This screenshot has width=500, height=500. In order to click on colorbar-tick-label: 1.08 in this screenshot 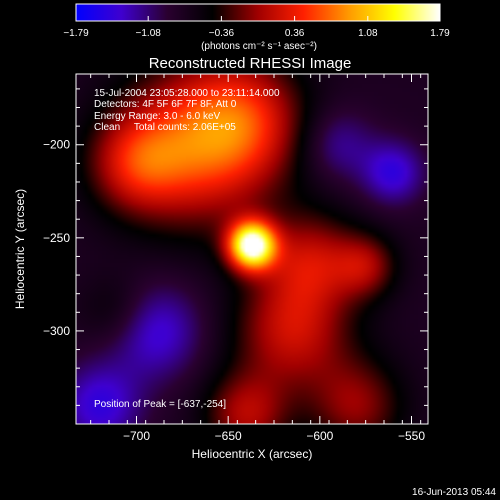, I will do `click(368, 33)`.